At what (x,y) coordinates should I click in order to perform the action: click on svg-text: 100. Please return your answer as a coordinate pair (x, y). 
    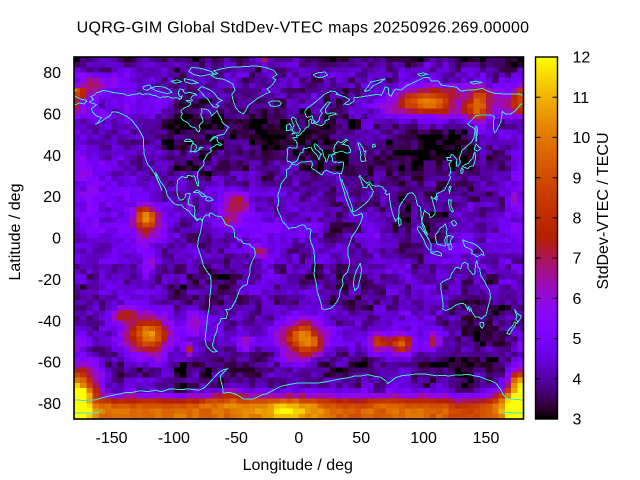
    Looking at the image, I should click on (423, 438).